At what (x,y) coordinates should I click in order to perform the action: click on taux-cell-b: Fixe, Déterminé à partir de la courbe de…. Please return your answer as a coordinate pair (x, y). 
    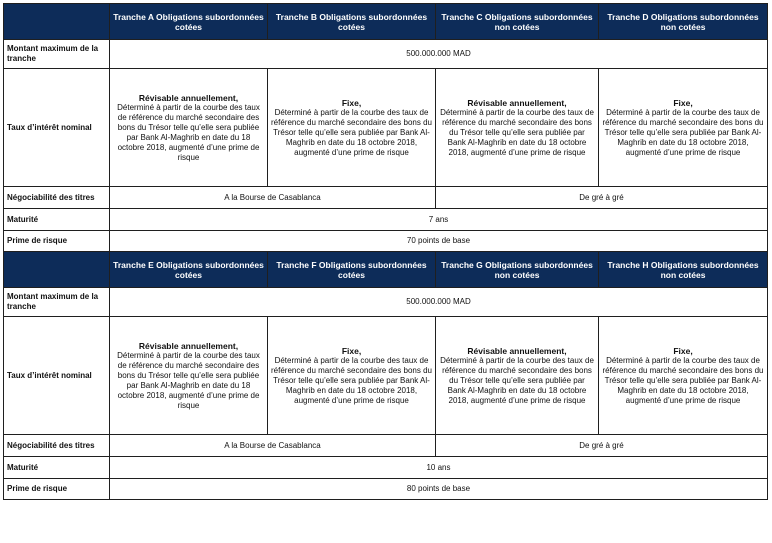
    Looking at the image, I should click on (351, 127).